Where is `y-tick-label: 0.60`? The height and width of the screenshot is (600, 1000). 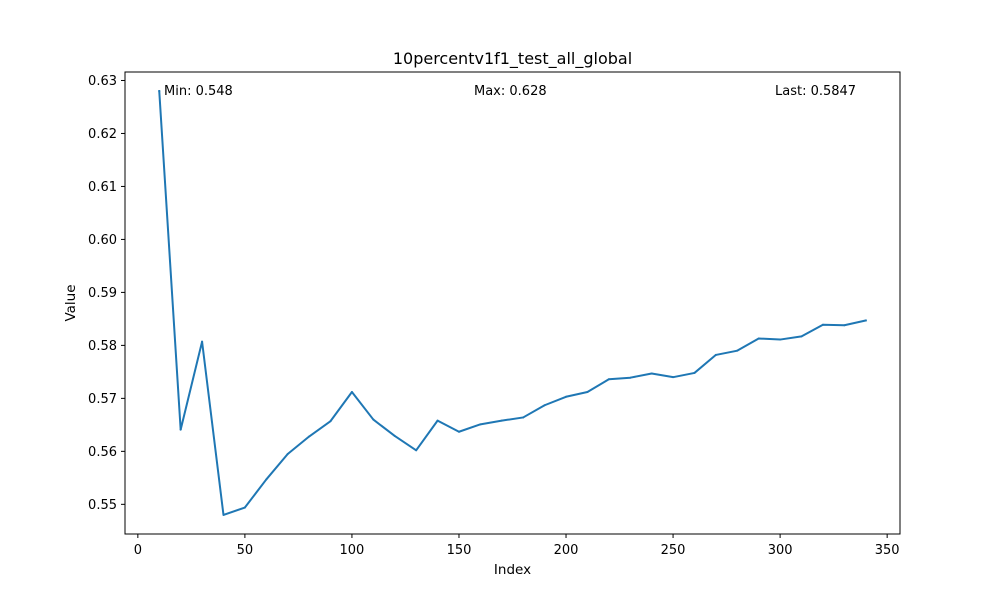
y-tick-label: 0.60 is located at coordinates (102, 240).